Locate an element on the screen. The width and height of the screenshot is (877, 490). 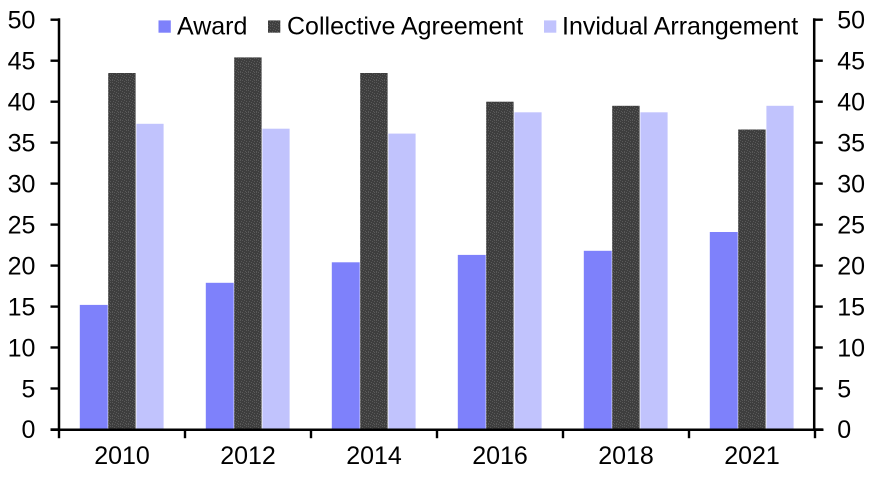
svg-text: 2021 is located at coordinates (752, 456).